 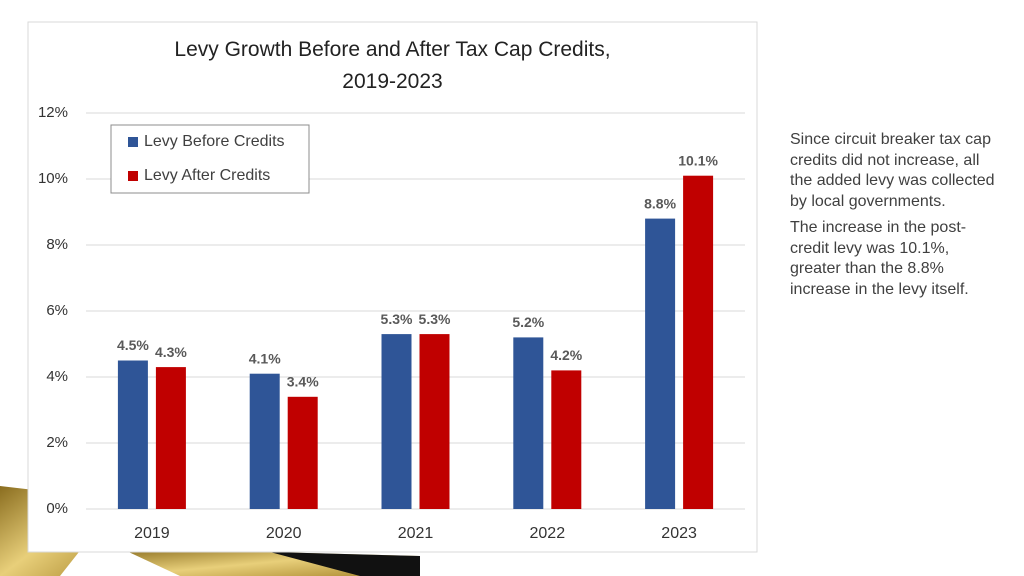 What do you see at coordinates (679, 533) in the screenshot?
I see `x-tick-label: 2023` at bounding box center [679, 533].